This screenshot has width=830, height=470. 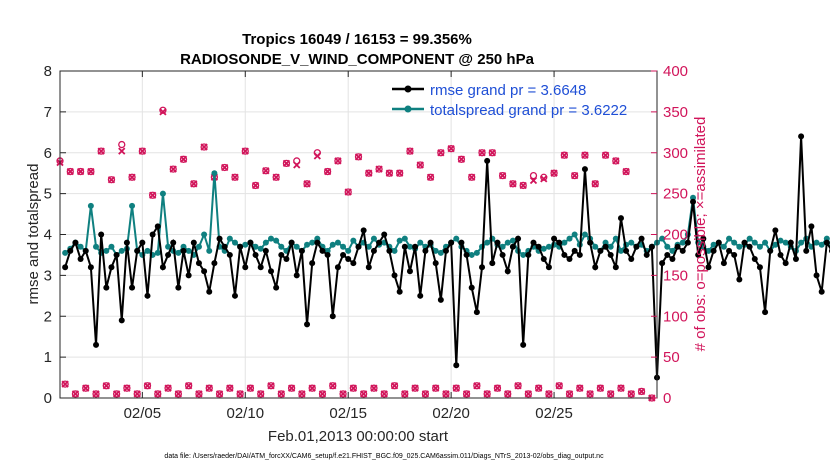 I want to click on y-tick-label-right: 150, so click(x=675, y=275).